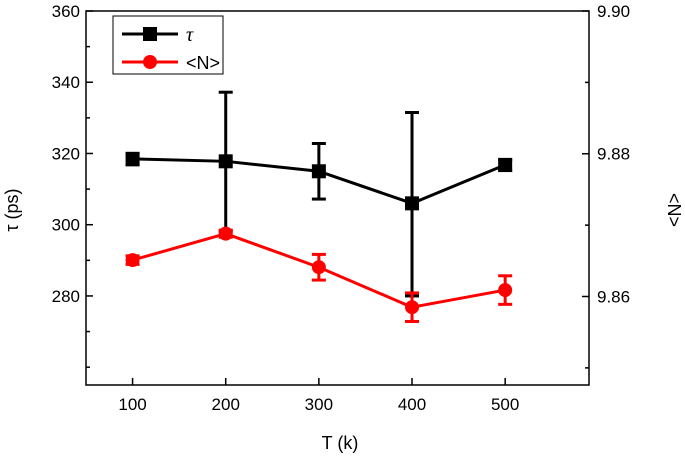  Describe the element at coordinates (12, 209) in the screenshot. I see `y-axis-label: τ (ps)` at that location.